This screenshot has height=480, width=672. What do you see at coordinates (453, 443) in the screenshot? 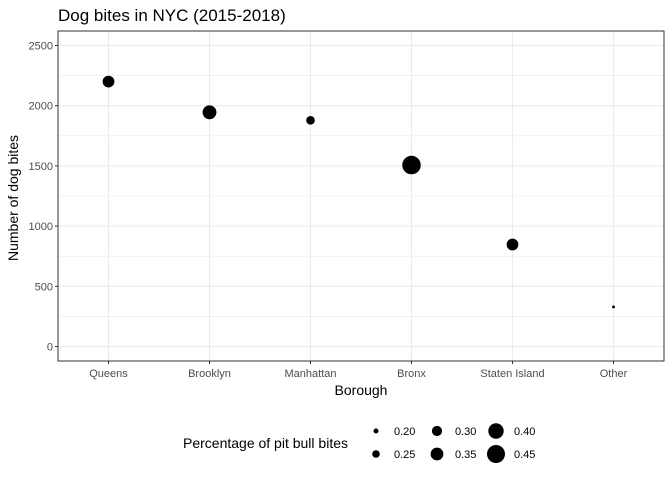
I see `legend: 0.20 0.25 0.30 0.35 0.40 0.45` at bounding box center [453, 443].